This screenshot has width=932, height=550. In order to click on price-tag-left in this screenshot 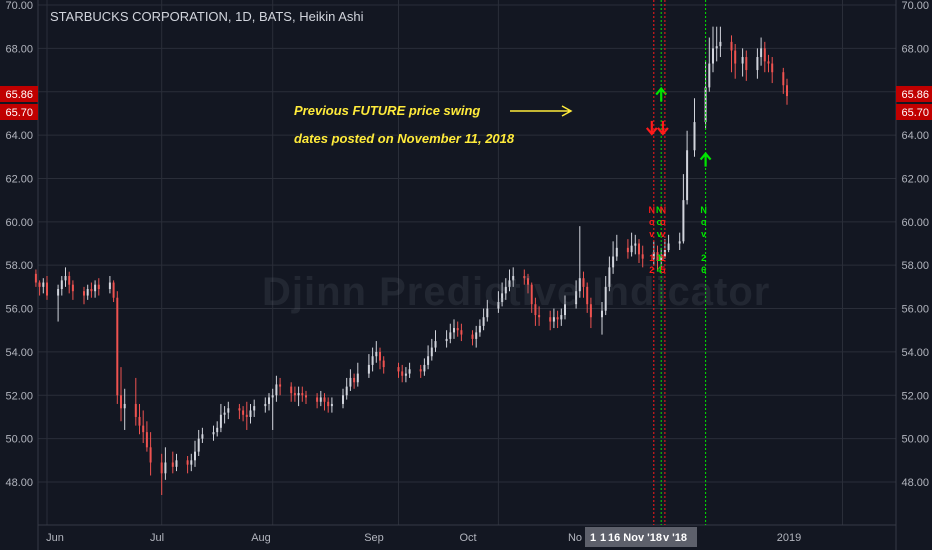, I will do `click(19, 112)`.